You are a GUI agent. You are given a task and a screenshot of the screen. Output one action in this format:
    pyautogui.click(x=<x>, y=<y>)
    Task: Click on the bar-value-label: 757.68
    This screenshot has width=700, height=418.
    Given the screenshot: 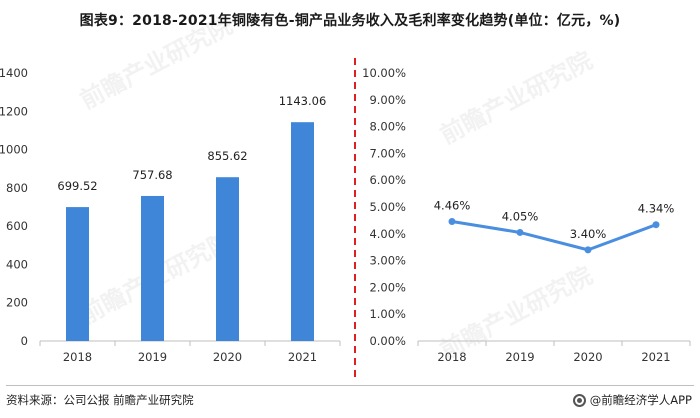 What is the action you would take?
    pyautogui.click(x=152, y=175)
    